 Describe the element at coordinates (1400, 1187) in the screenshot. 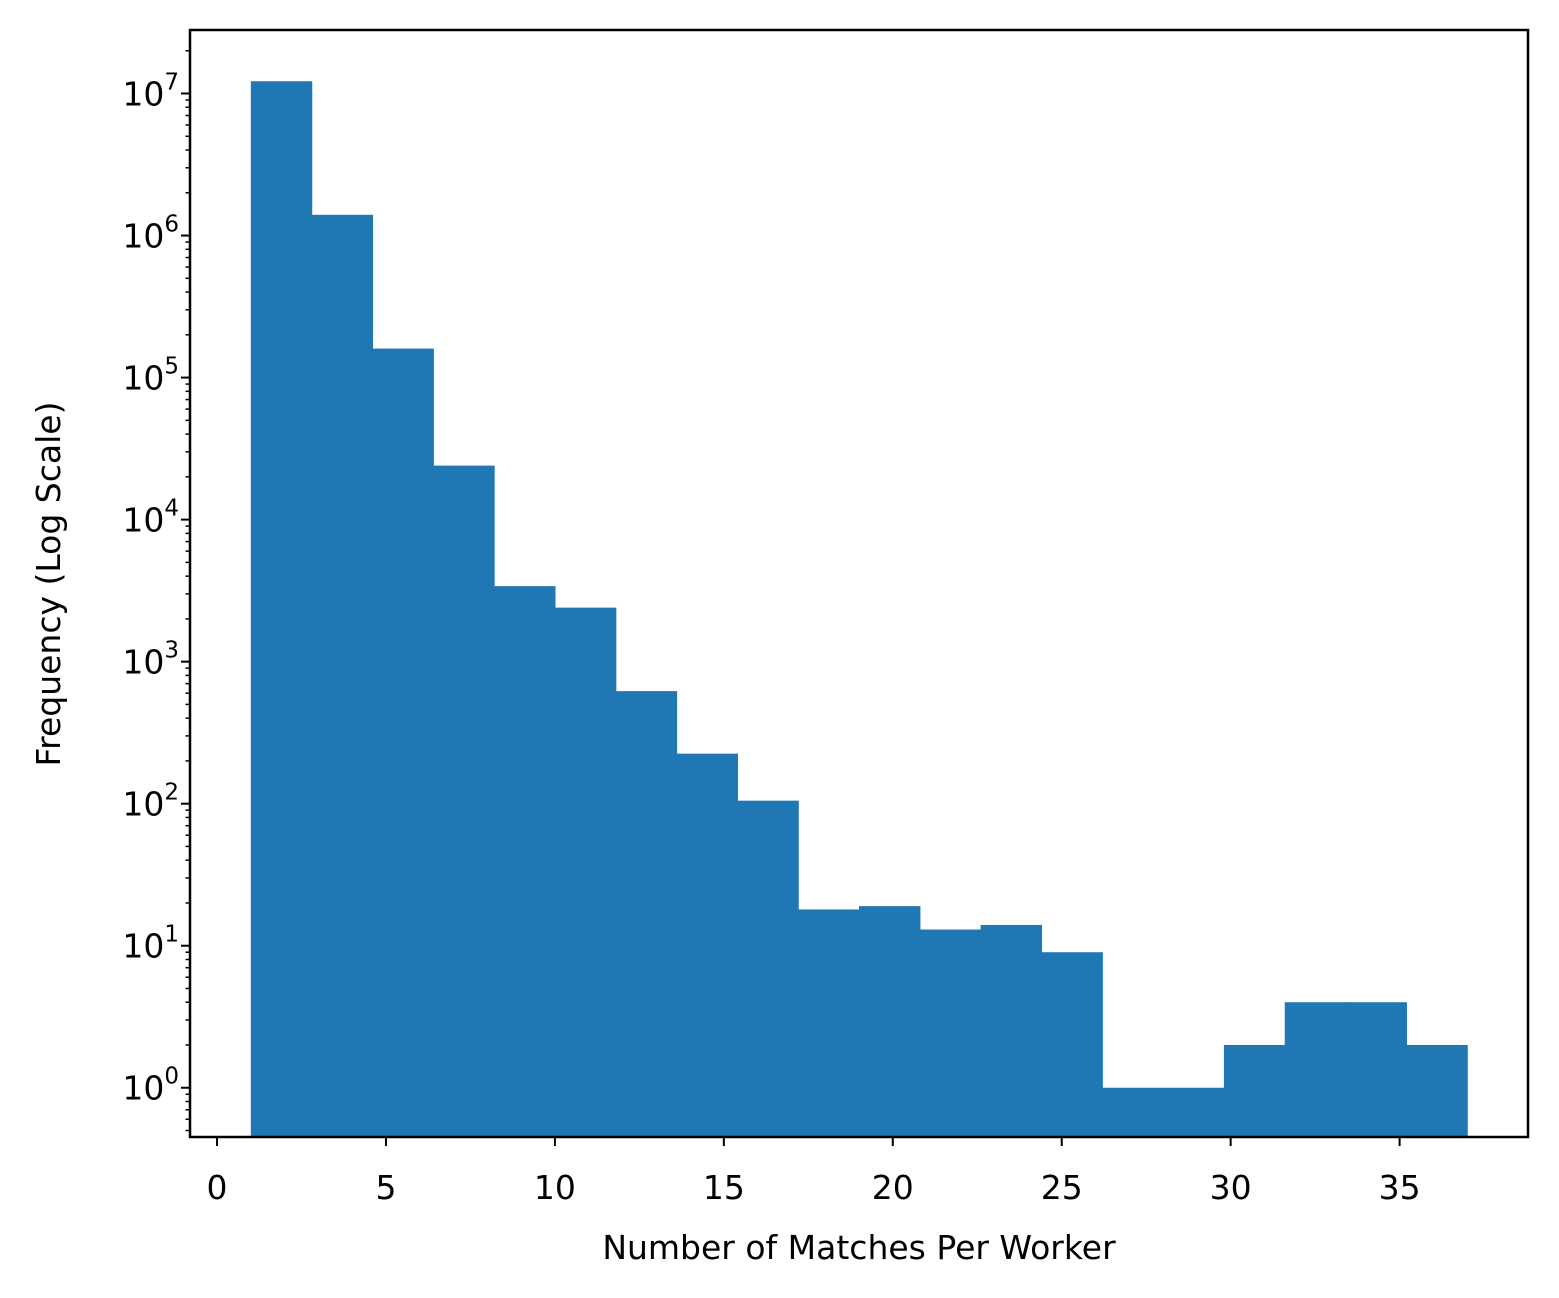

I see `x-tick-label: 35` at that location.